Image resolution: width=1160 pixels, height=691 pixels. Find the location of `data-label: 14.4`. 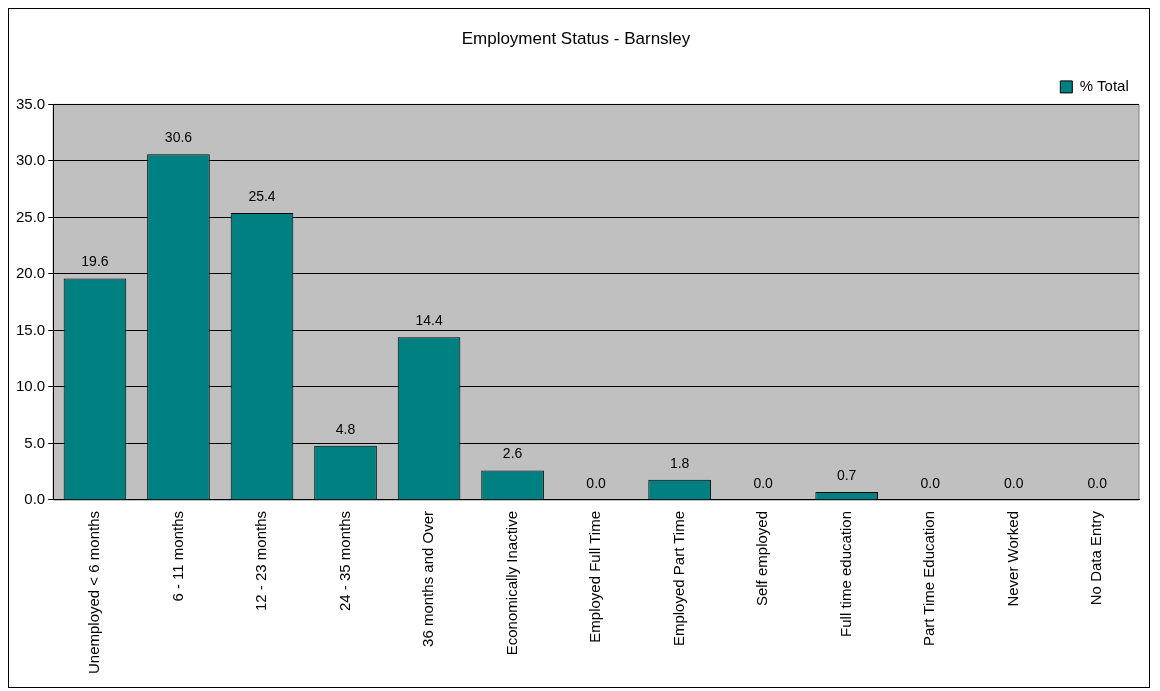

data-label: 14.4 is located at coordinates (429, 320).